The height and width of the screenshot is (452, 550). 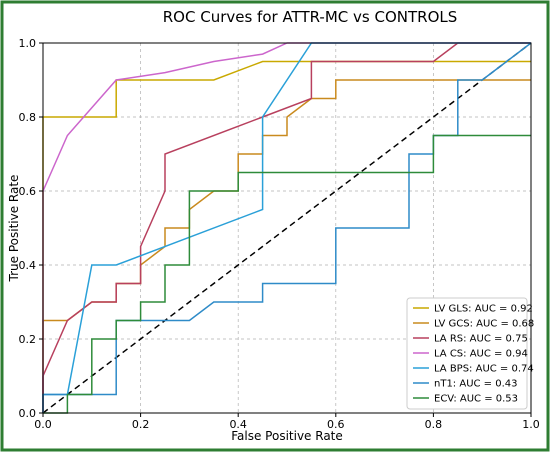 What do you see at coordinates (434, 424) in the screenshot?
I see `x-tick-label: 0.8` at bounding box center [434, 424].